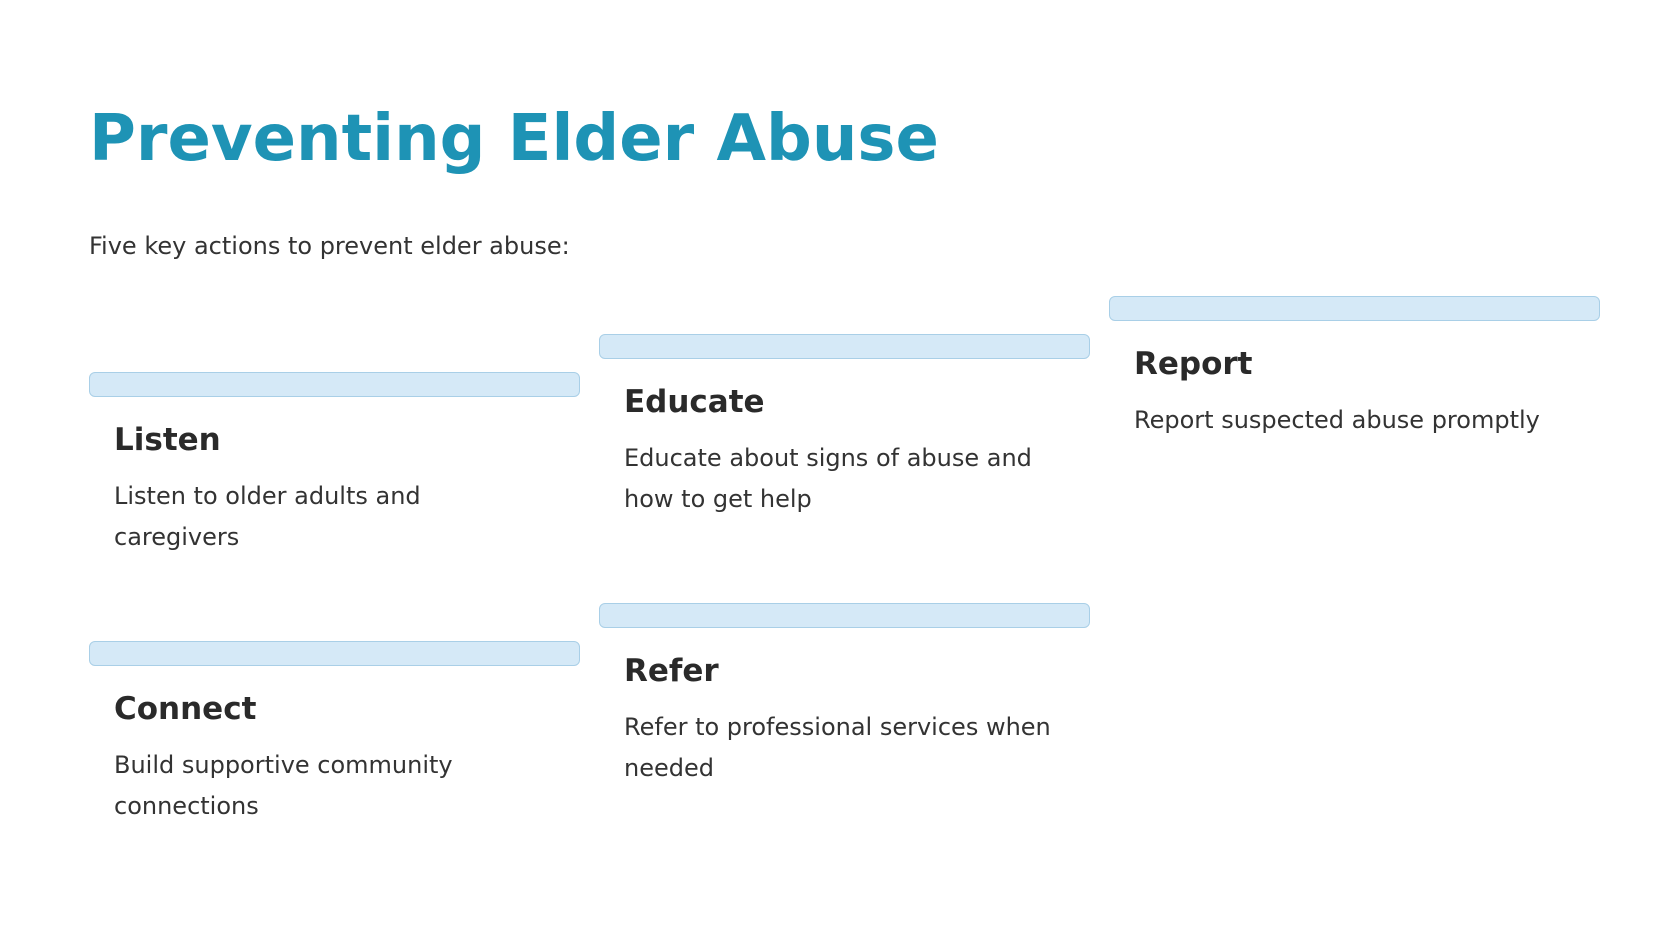  What do you see at coordinates (1337, 420) in the screenshot?
I see `action-card-description: Report suspected abuse promptly` at bounding box center [1337, 420].